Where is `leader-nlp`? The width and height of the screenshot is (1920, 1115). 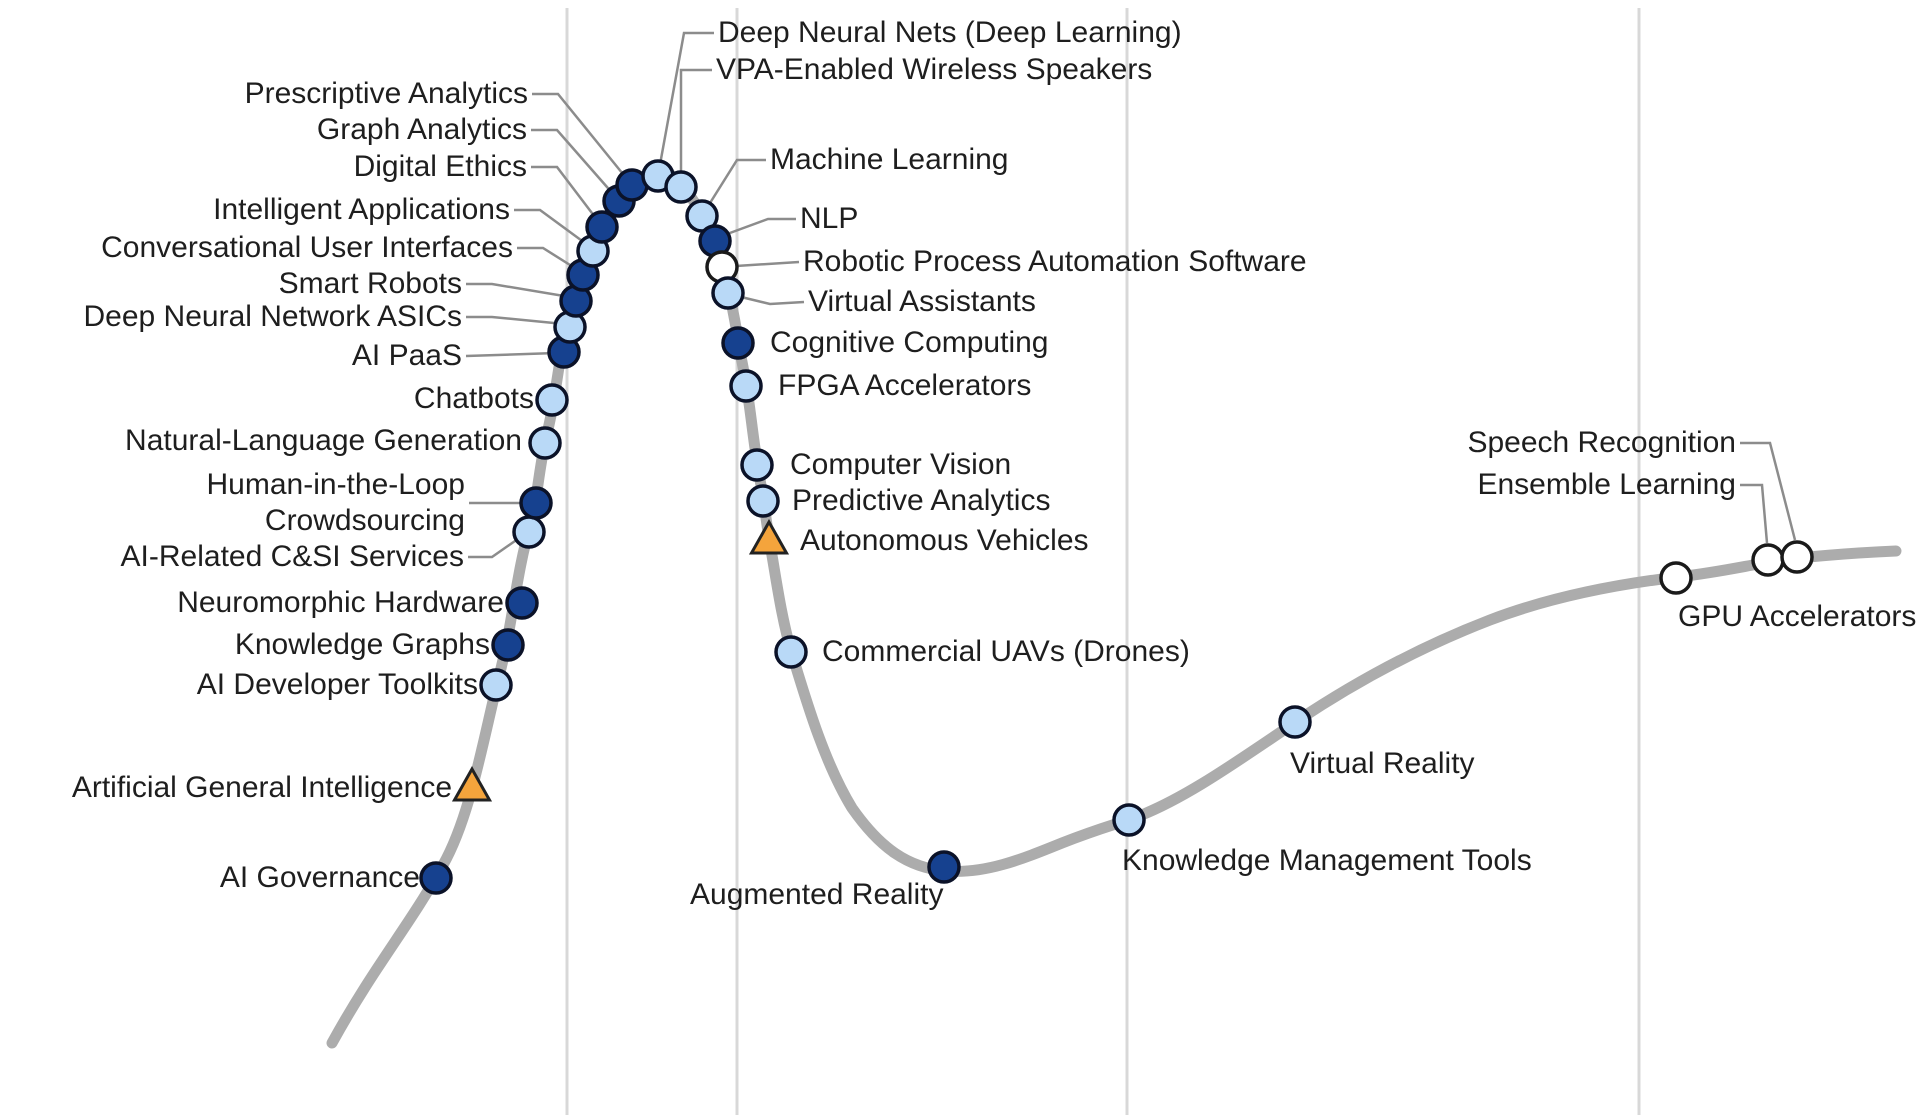 leader-nlp is located at coordinates (757, 228).